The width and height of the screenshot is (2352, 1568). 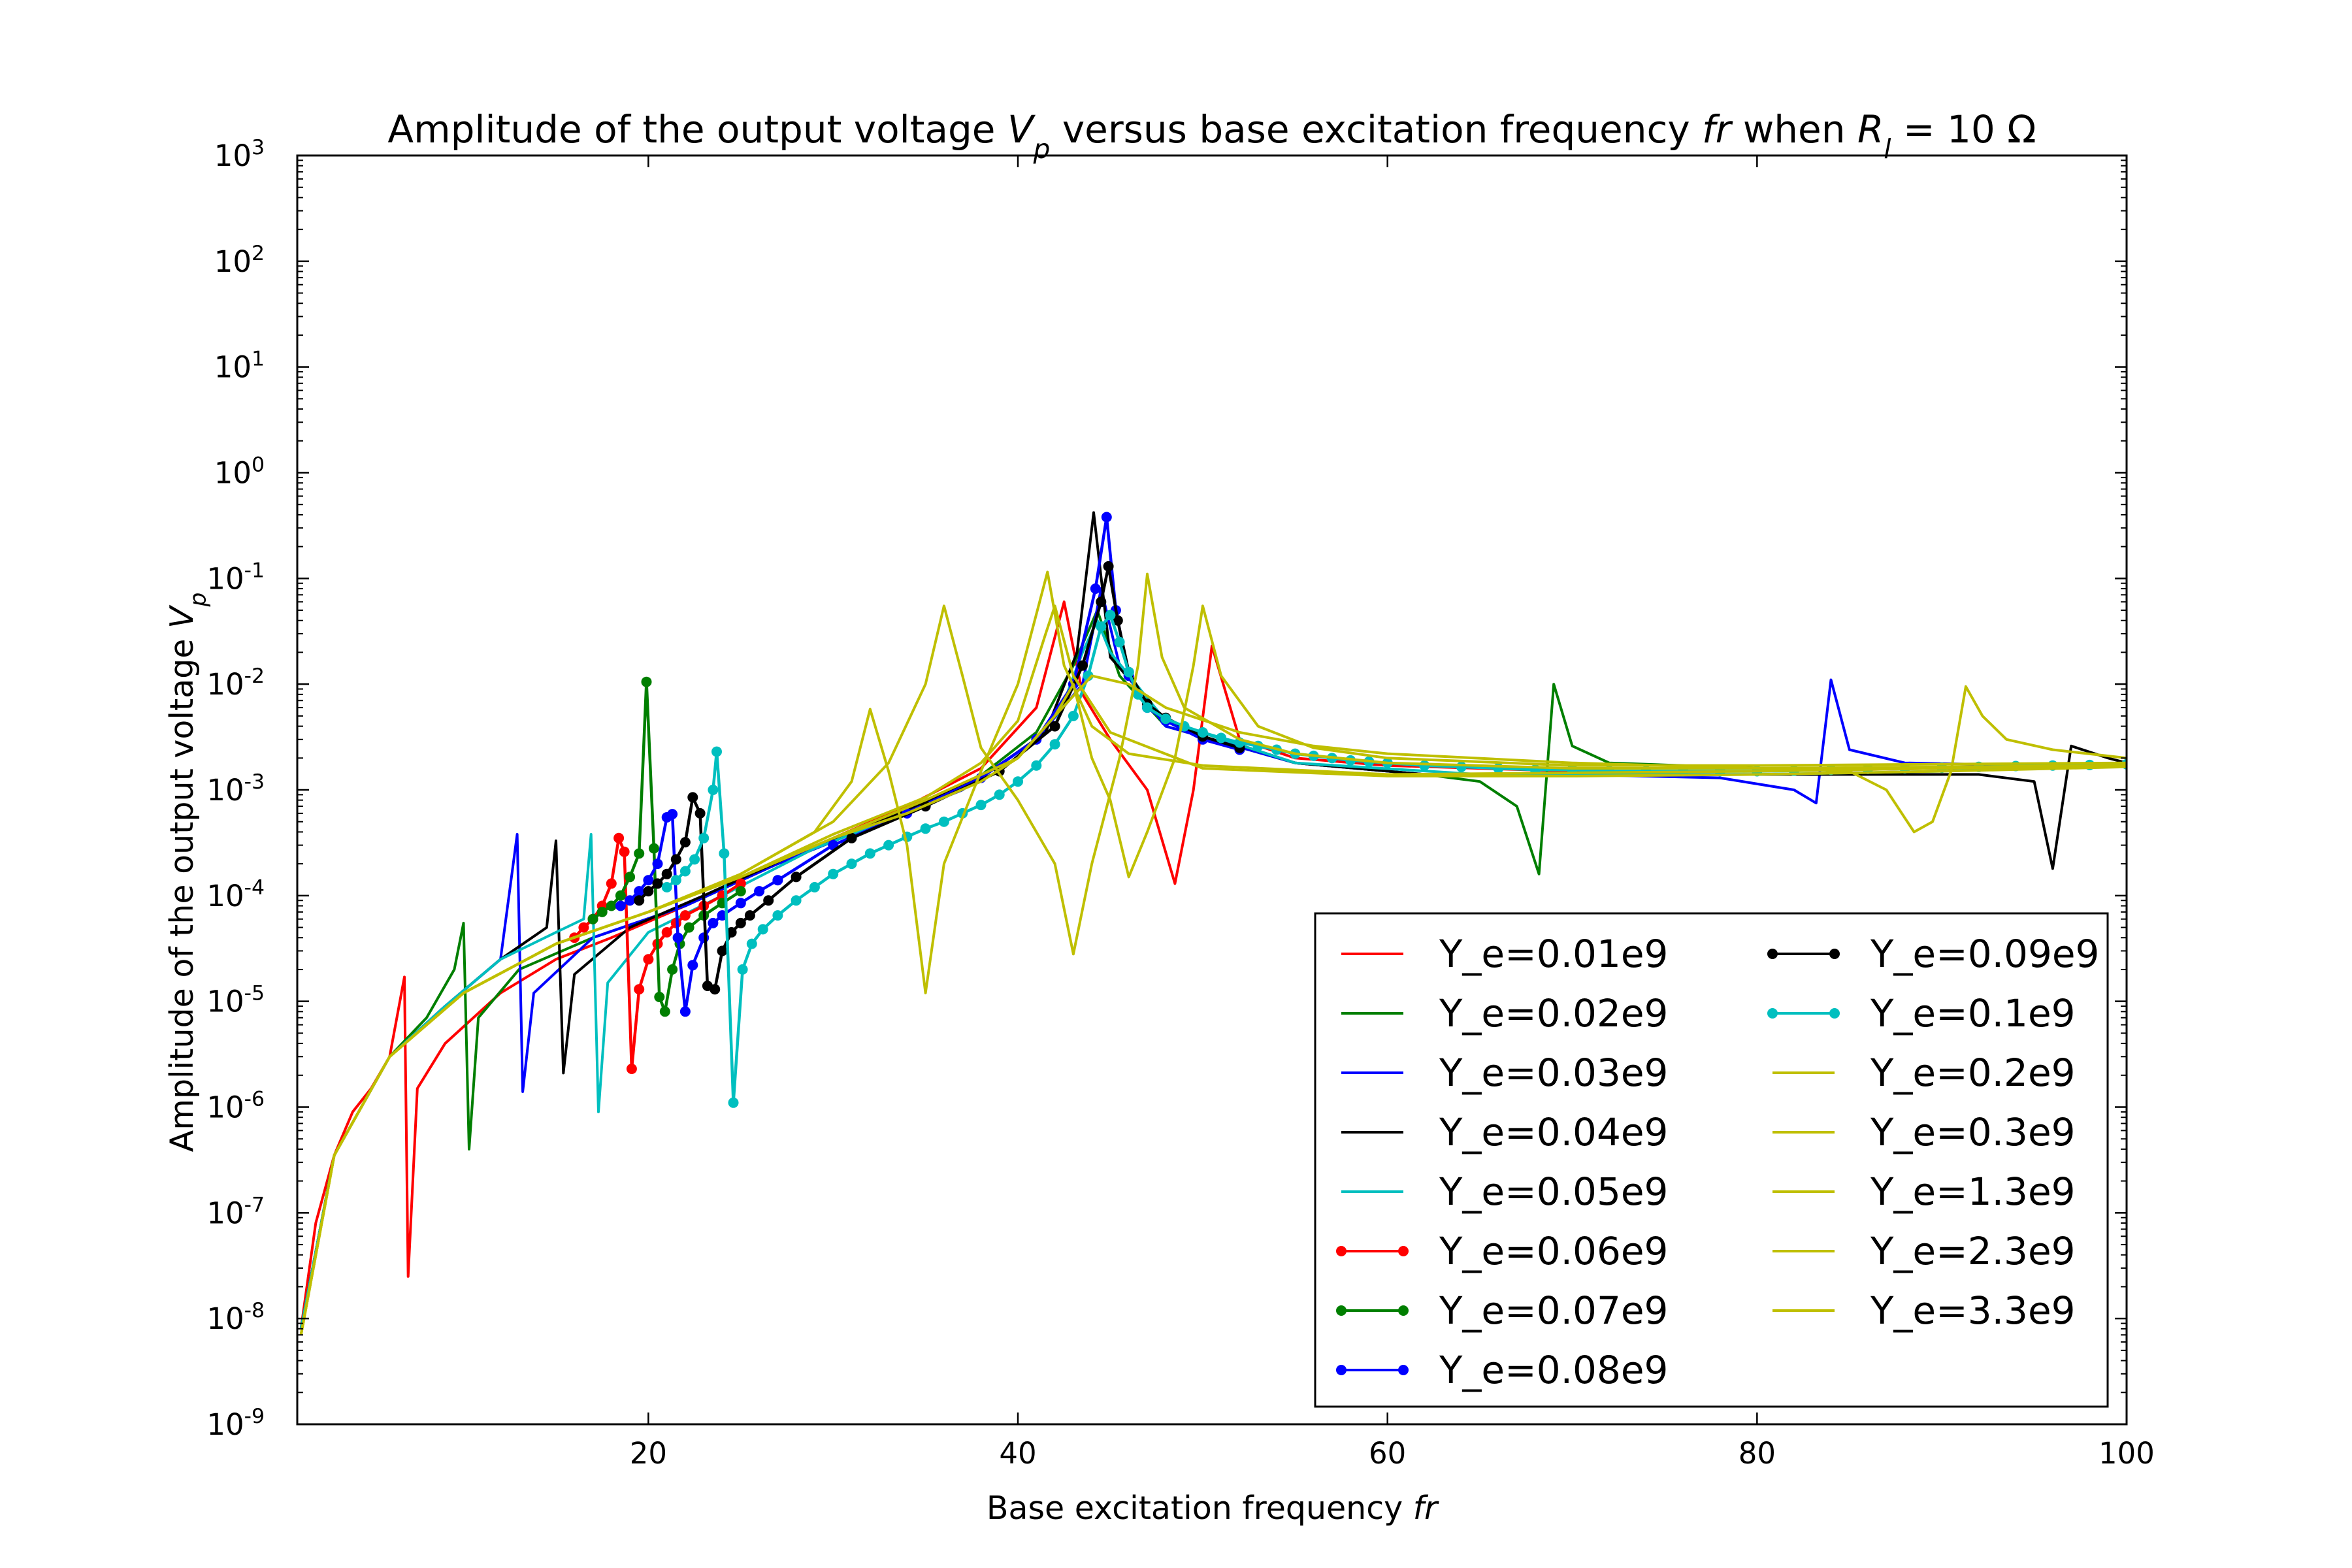 I want to click on y-tick-label: 10¹, so click(x=239, y=366).